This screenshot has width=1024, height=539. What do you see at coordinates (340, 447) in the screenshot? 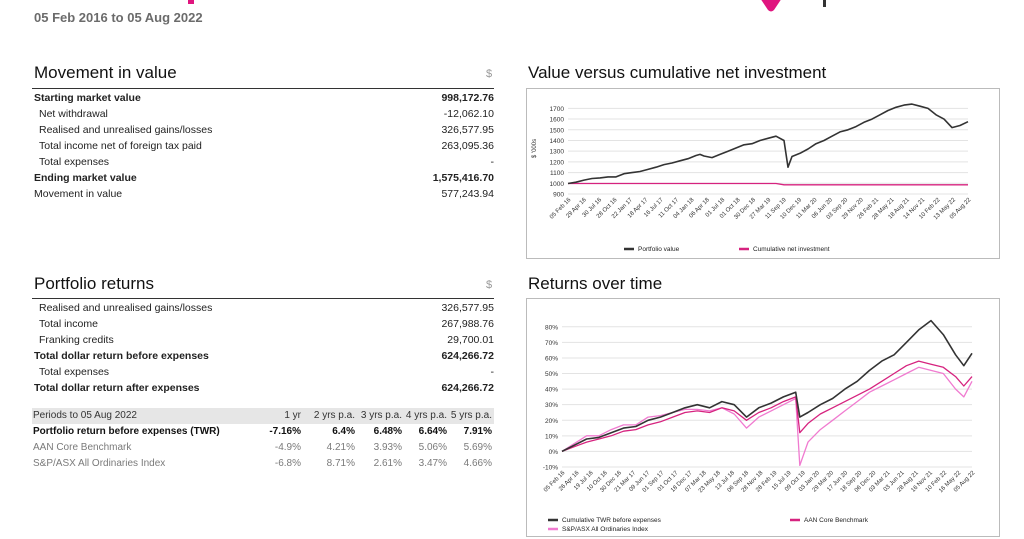
I see `periods-row-value: 4.21%` at bounding box center [340, 447].